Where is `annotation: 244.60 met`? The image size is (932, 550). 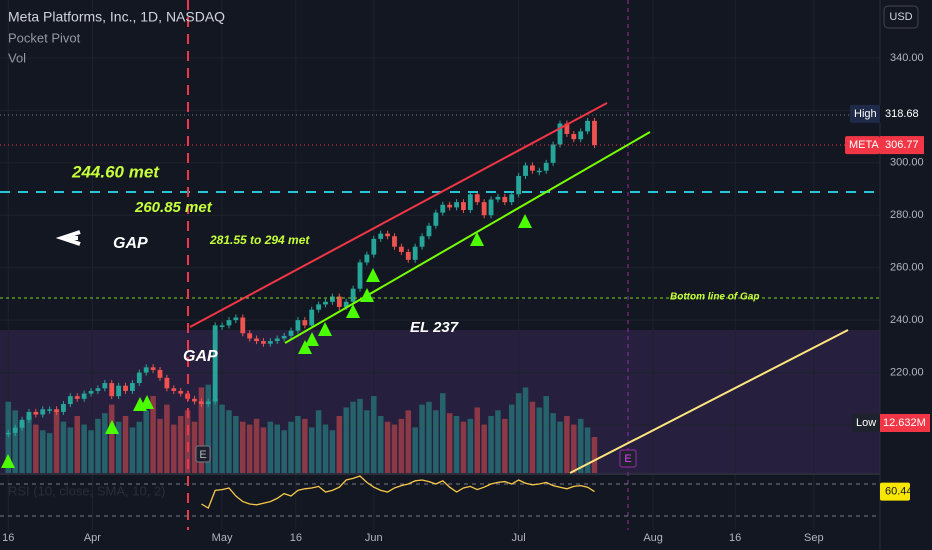 annotation: 244.60 met is located at coordinates (115, 171).